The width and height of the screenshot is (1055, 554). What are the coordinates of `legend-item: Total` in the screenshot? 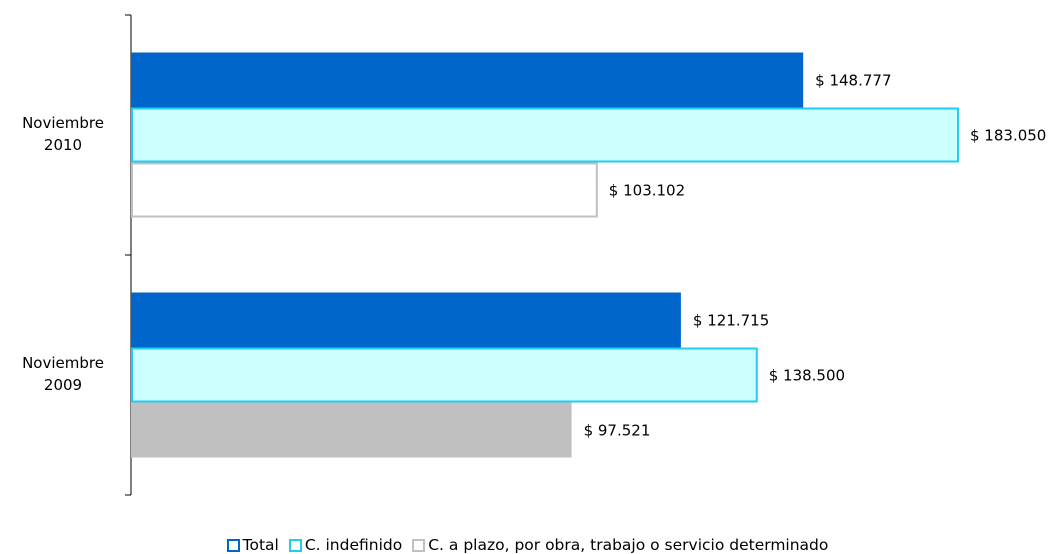 It's located at (252, 545).